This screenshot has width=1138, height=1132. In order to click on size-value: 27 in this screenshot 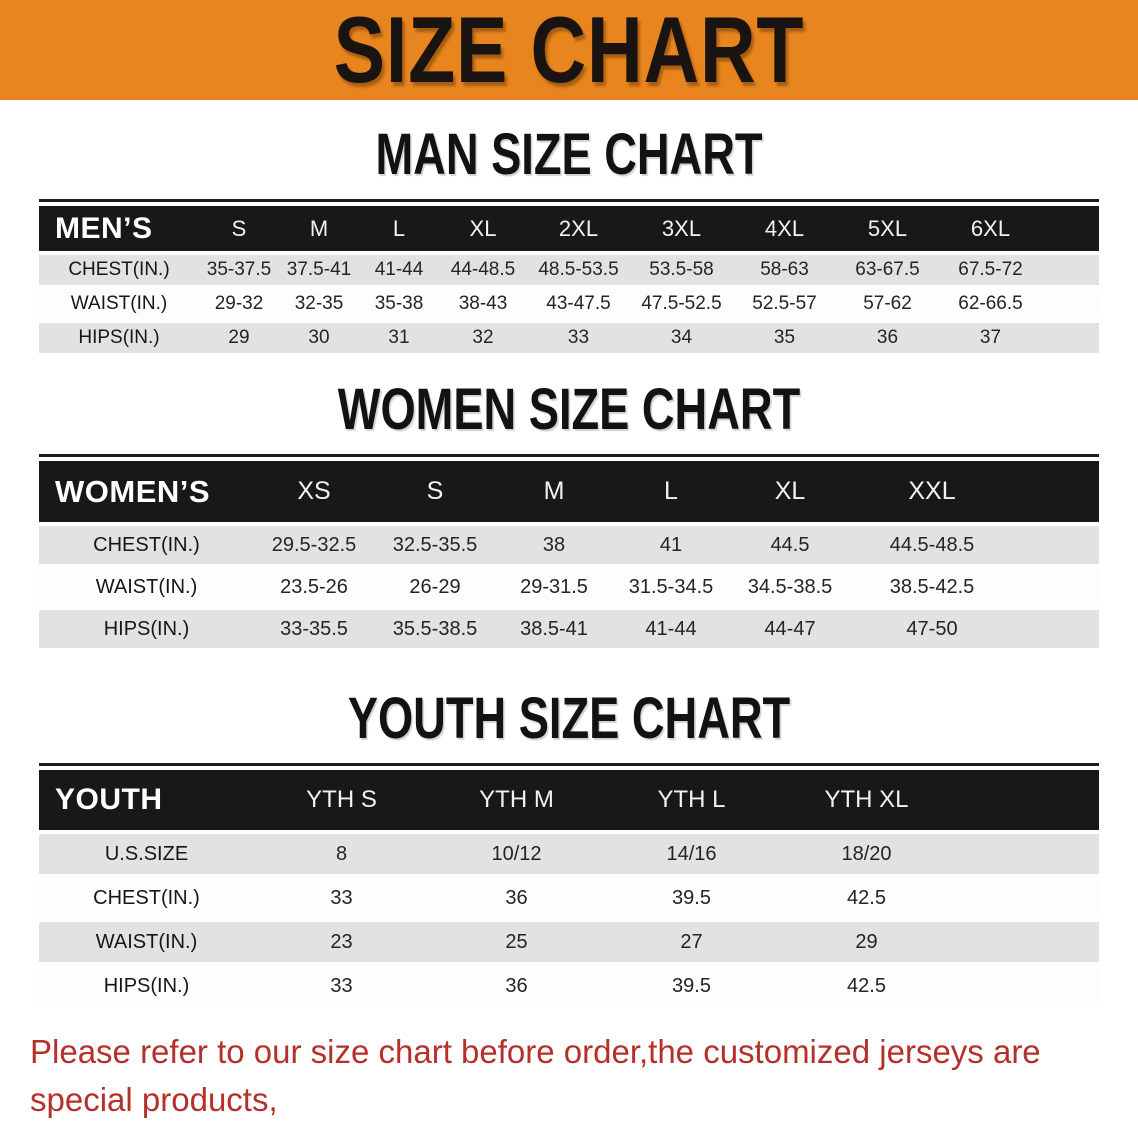, I will do `click(691, 942)`.